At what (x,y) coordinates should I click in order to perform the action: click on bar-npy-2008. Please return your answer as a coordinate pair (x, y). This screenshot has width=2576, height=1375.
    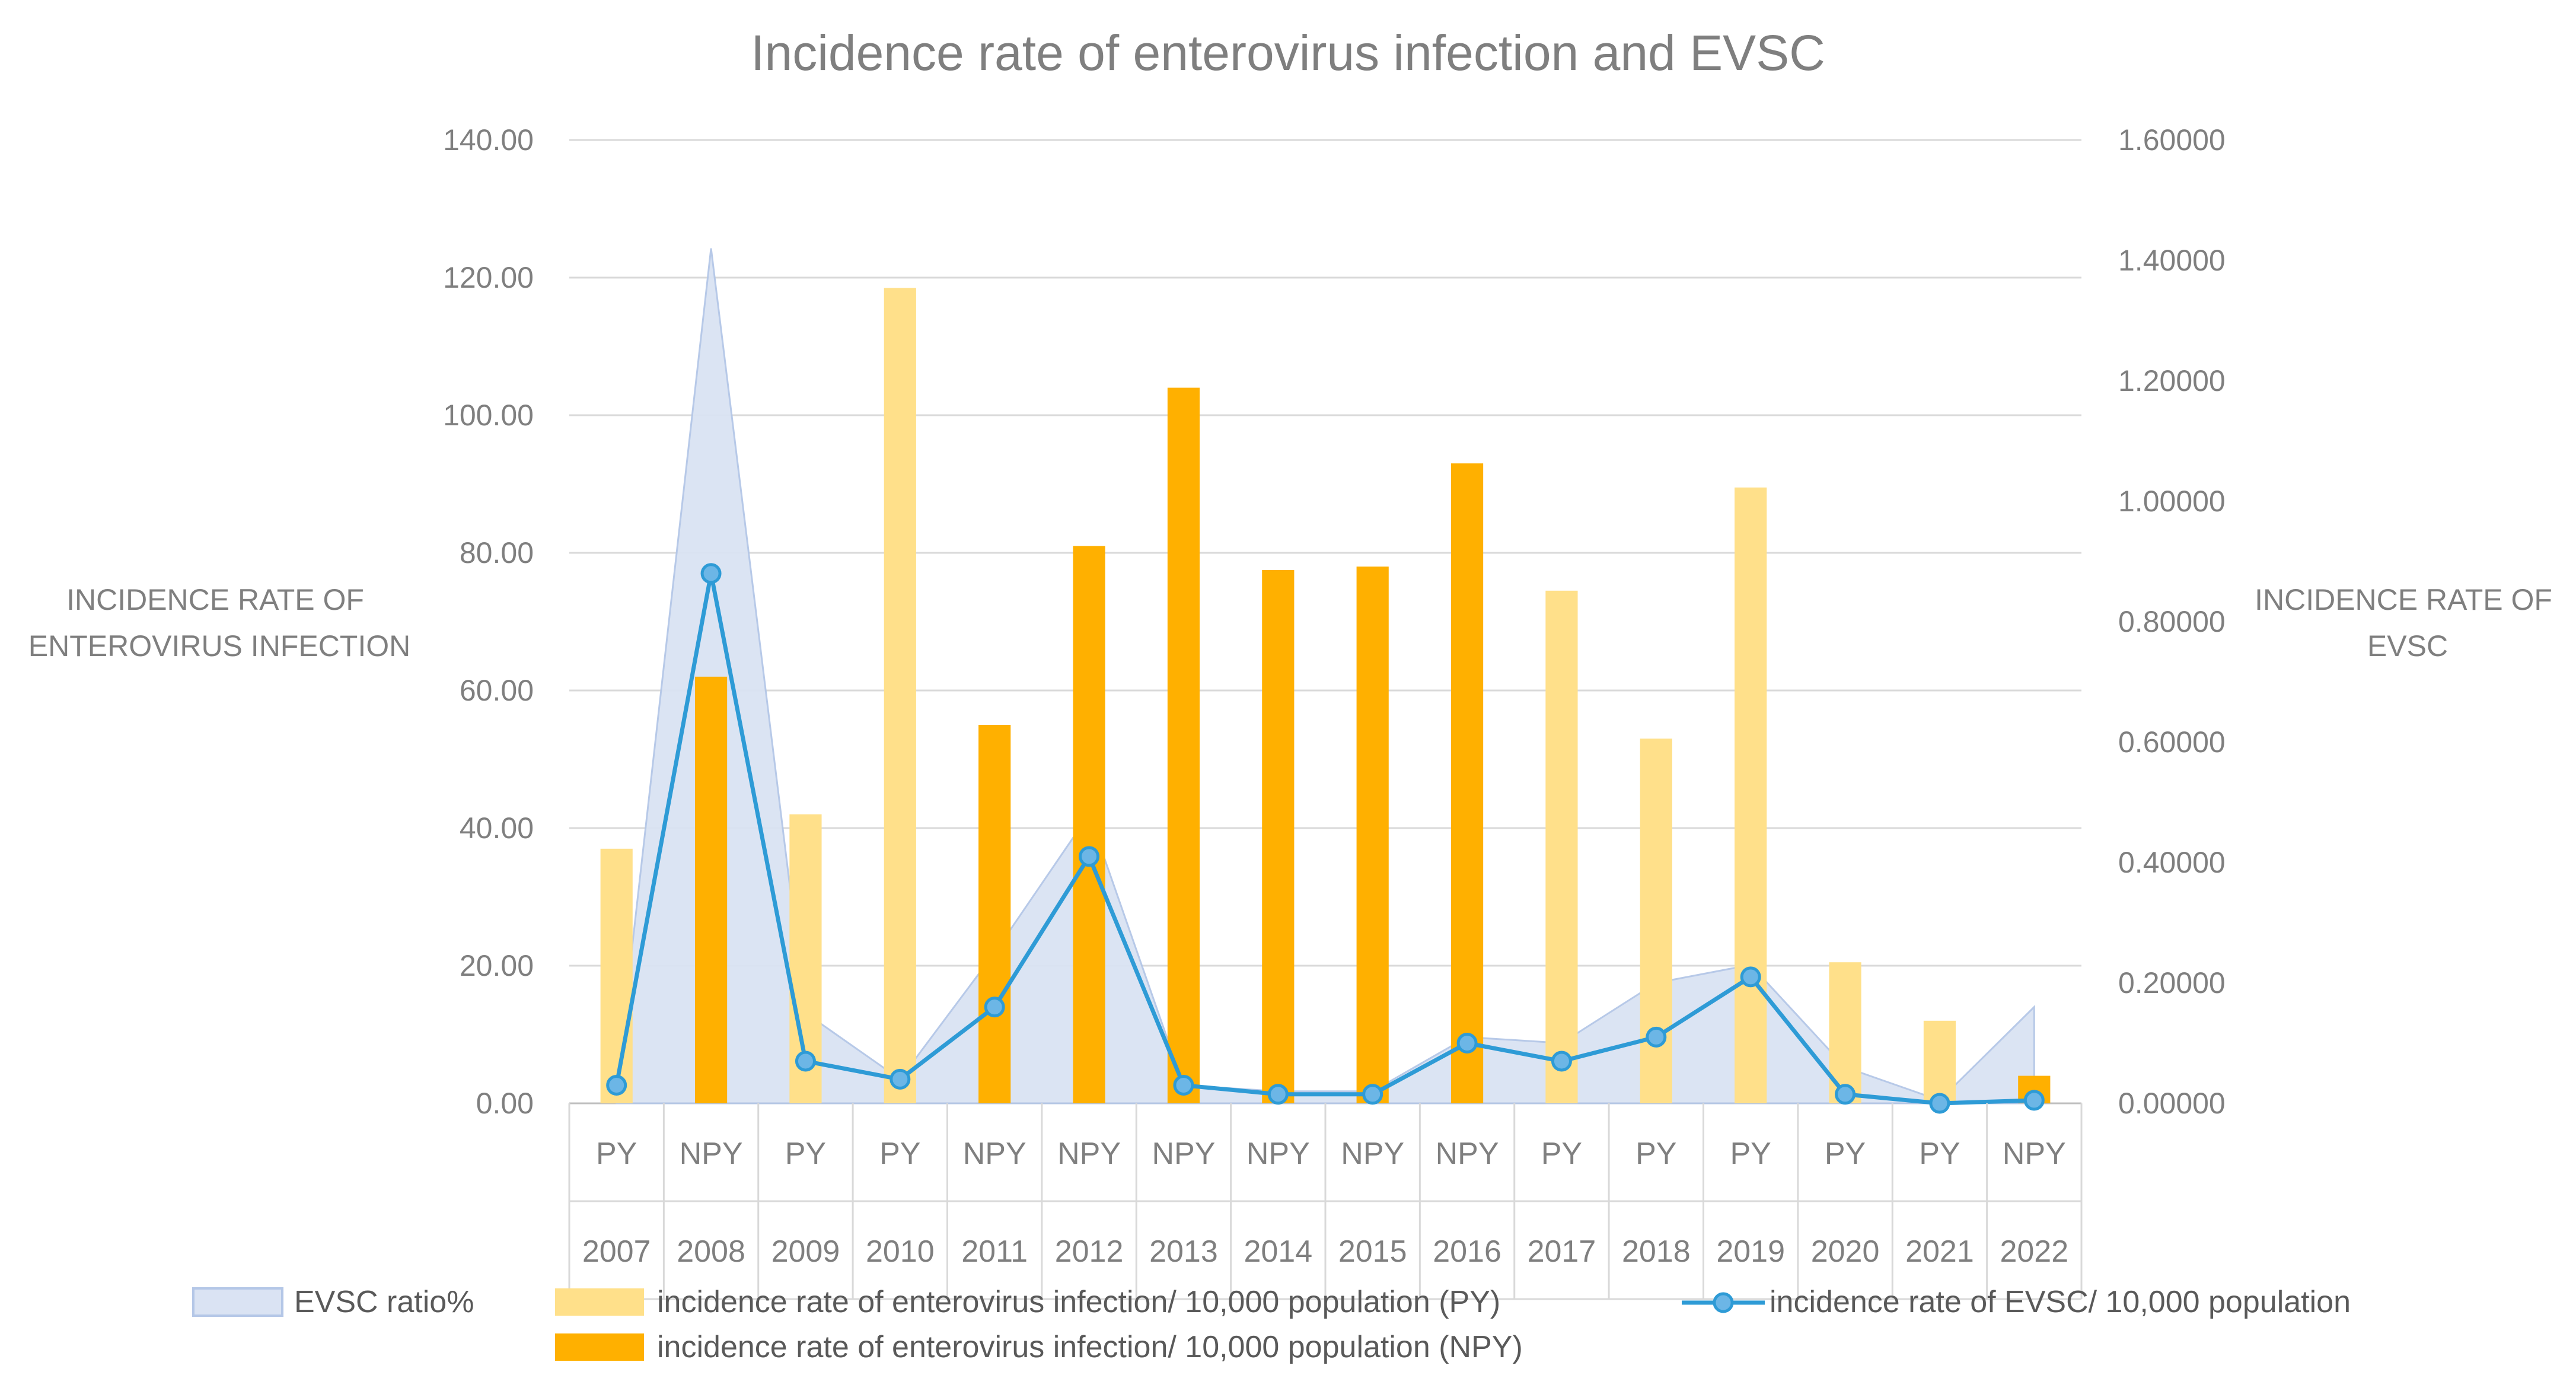
    Looking at the image, I should click on (711, 889).